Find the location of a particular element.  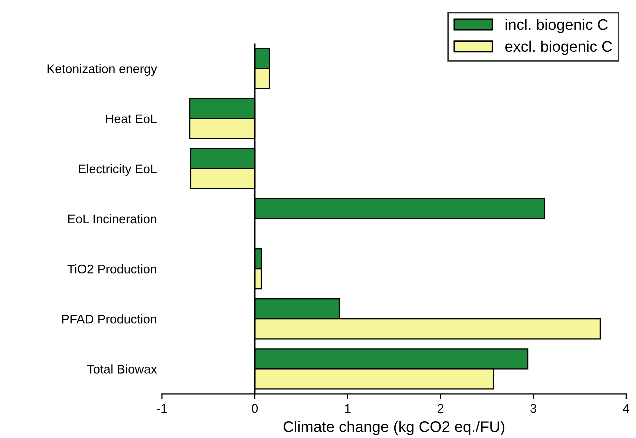

x-tick-label: -1 is located at coordinates (162, 408).